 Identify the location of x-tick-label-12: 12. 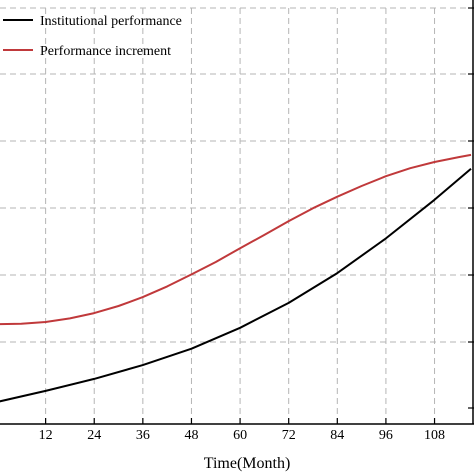
(46, 435).